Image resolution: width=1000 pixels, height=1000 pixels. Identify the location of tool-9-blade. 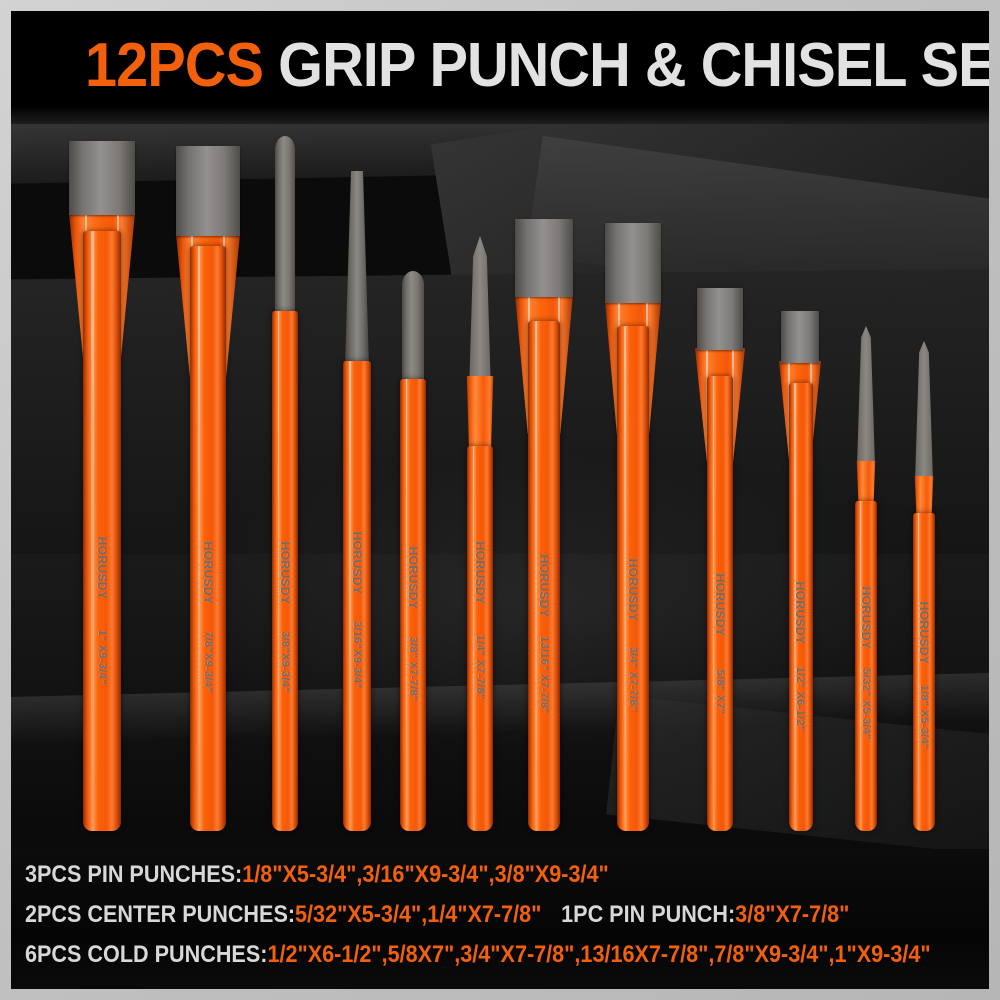
(720, 319).